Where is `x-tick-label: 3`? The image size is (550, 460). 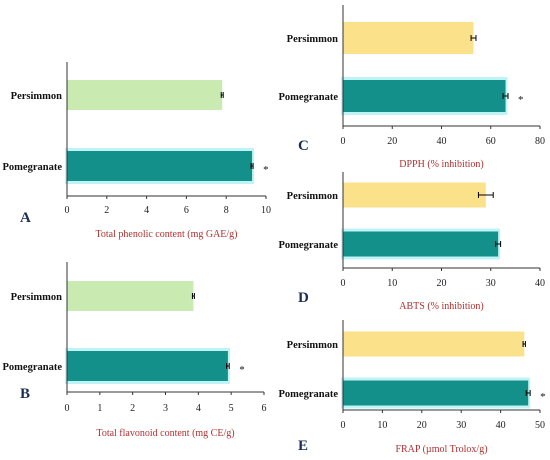
x-tick-label: 3 is located at coordinates (165, 408).